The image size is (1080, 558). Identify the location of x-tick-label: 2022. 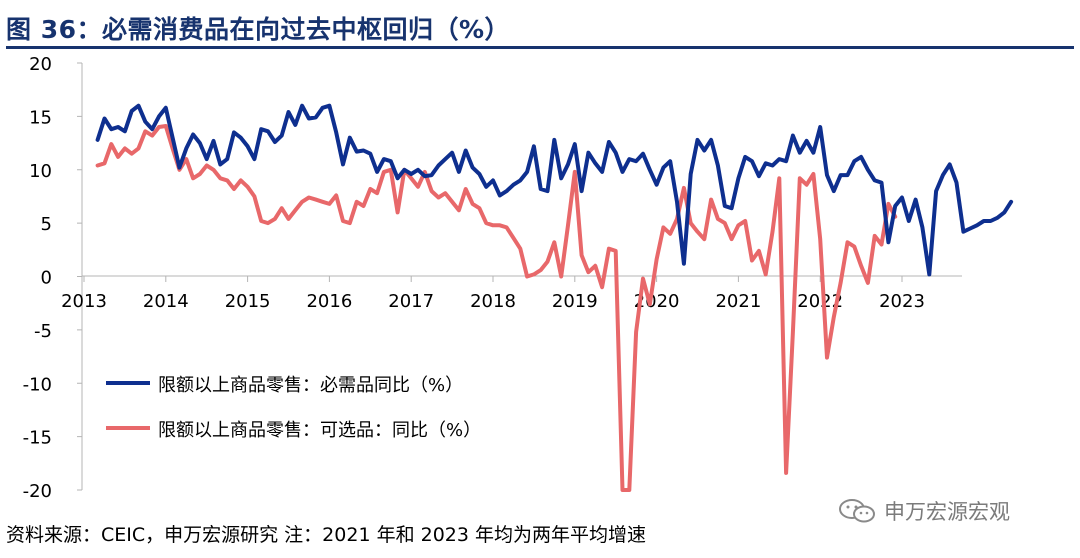
(820, 301).